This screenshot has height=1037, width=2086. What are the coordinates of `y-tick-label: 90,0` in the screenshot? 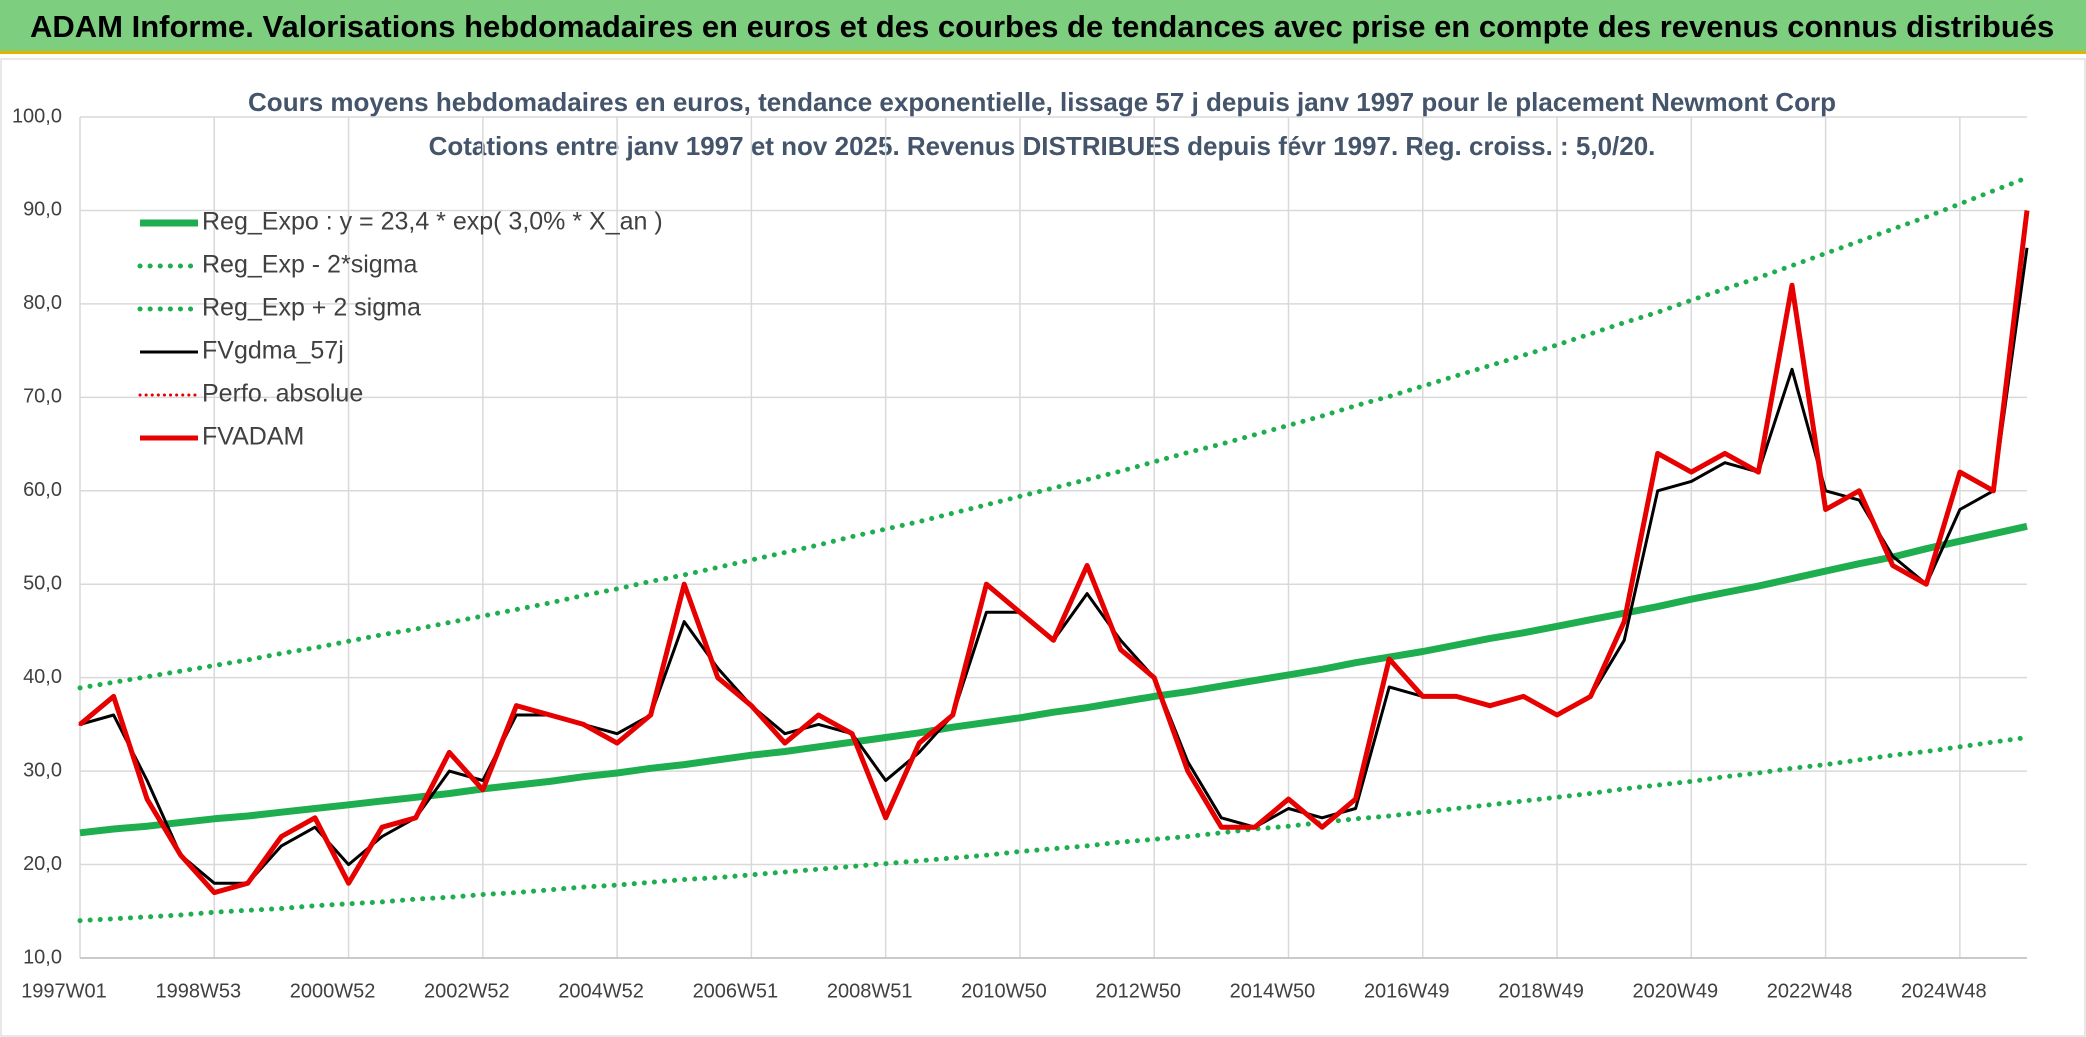 It's located at (42, 210).